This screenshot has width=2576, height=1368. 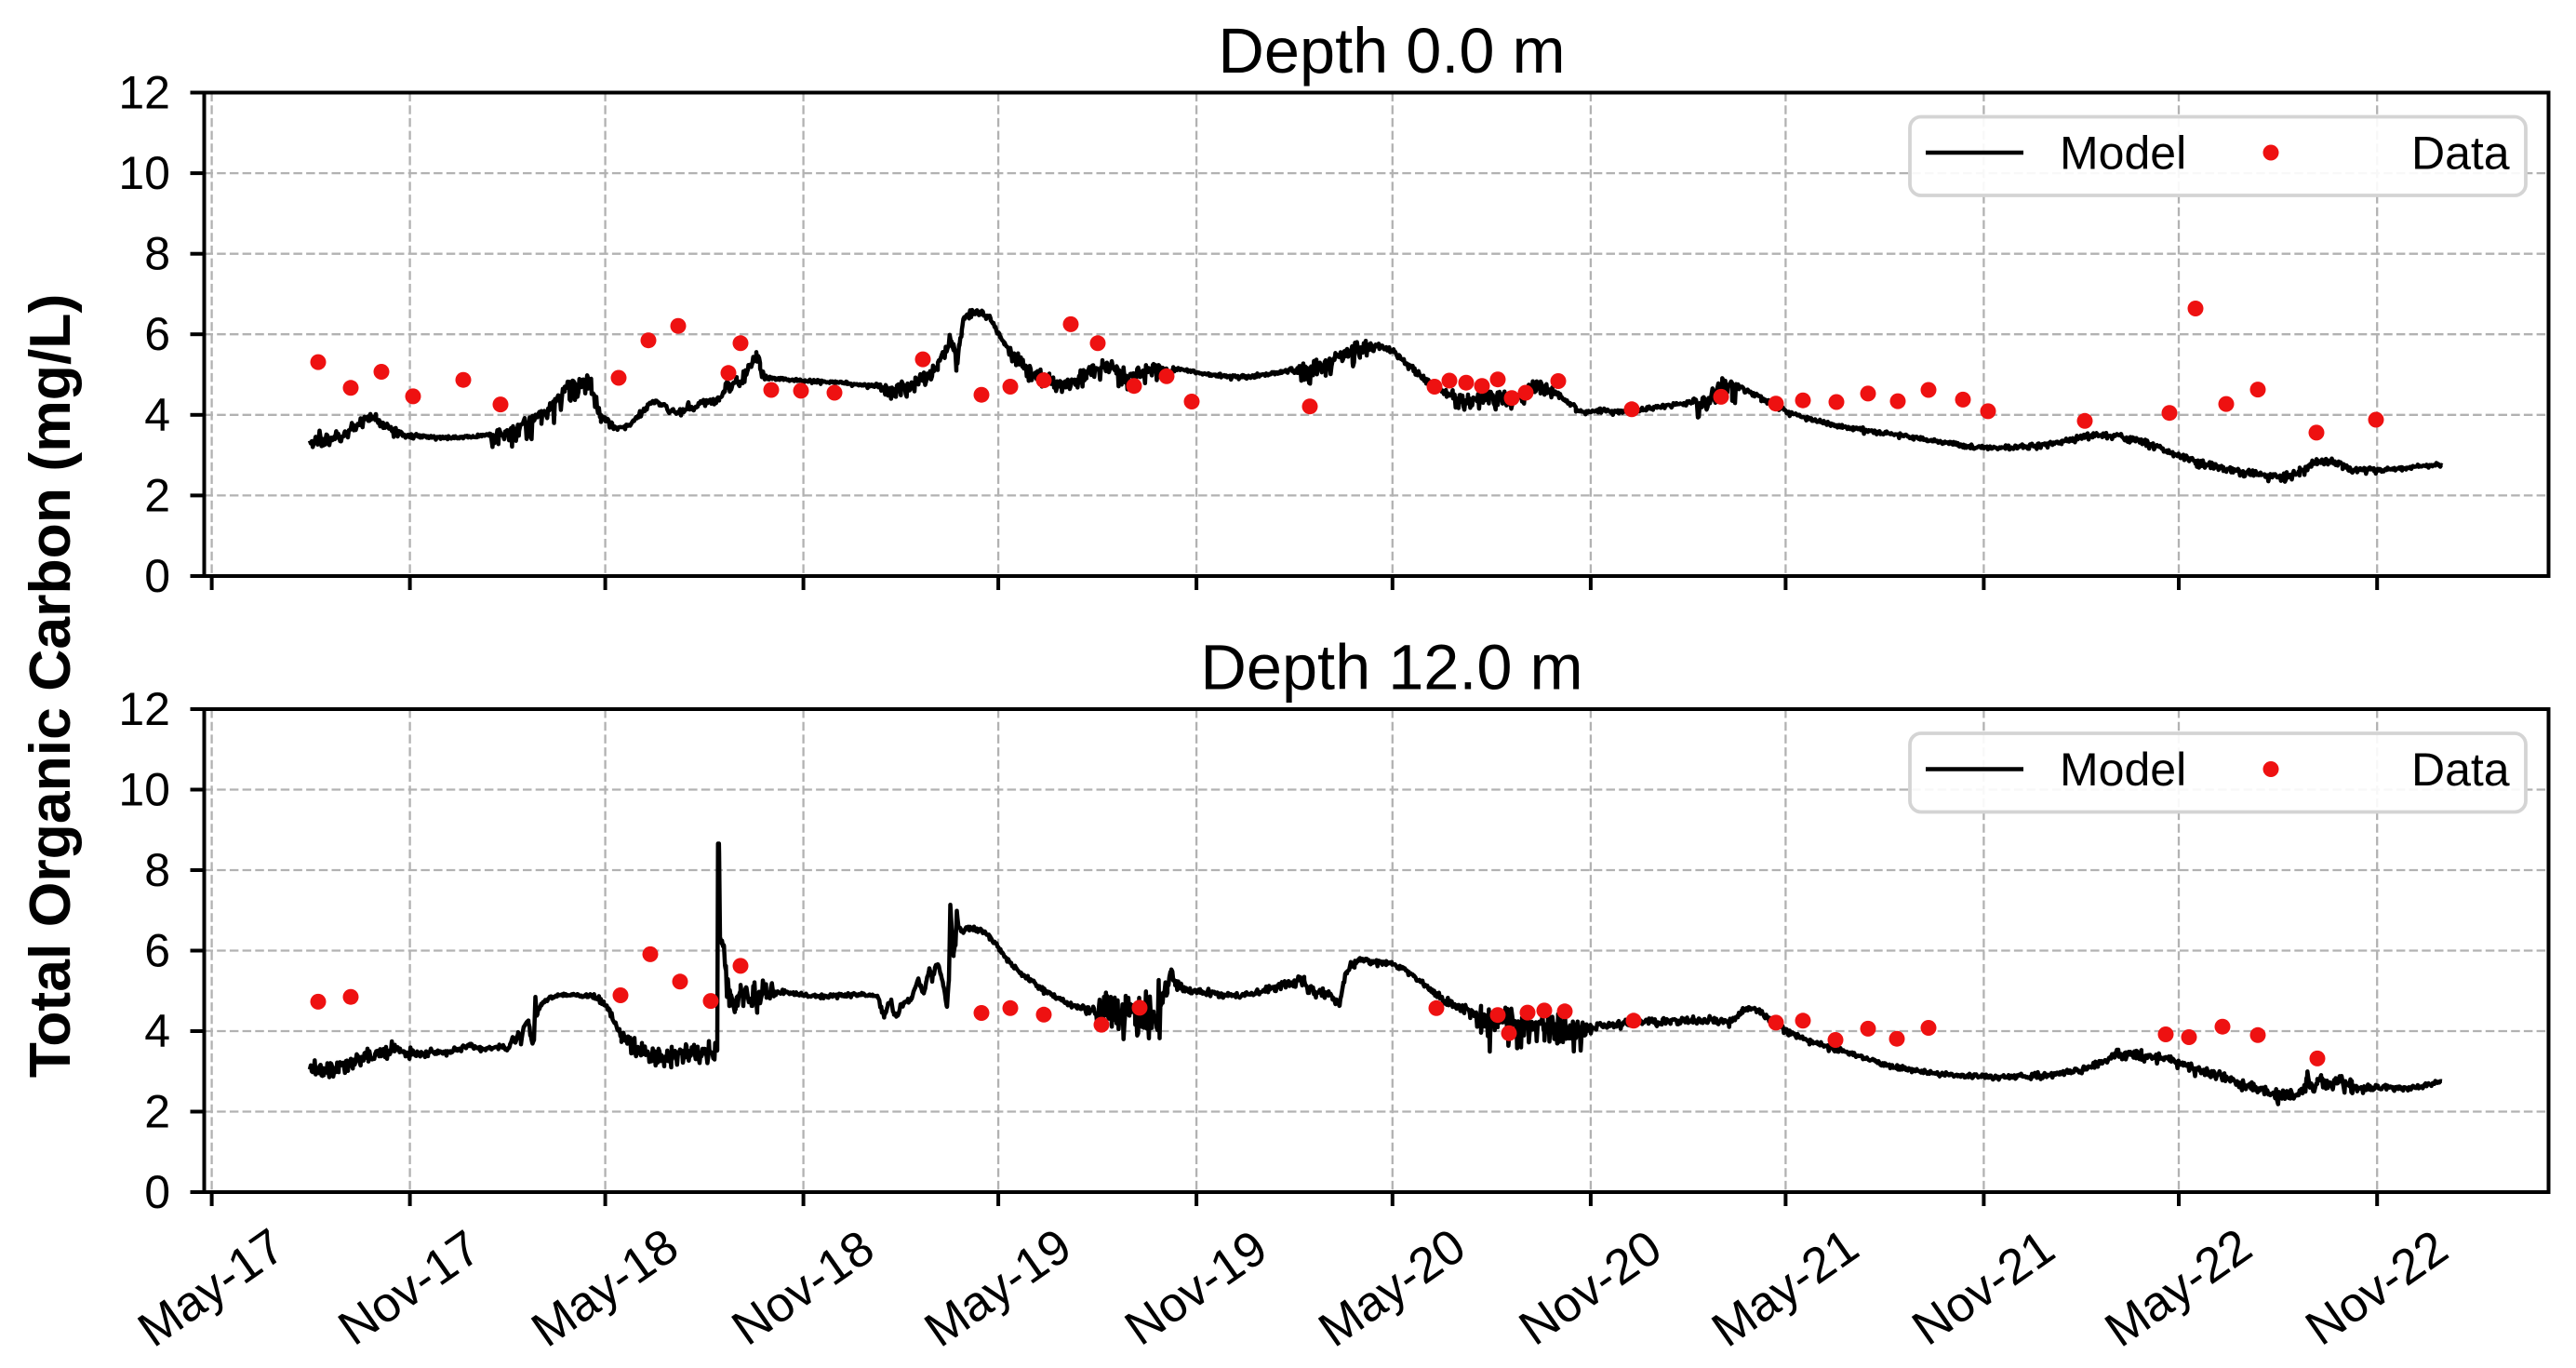 I want to click on svg-text: Total Organic Carbon (mg/L), so click(x=50, y=686).